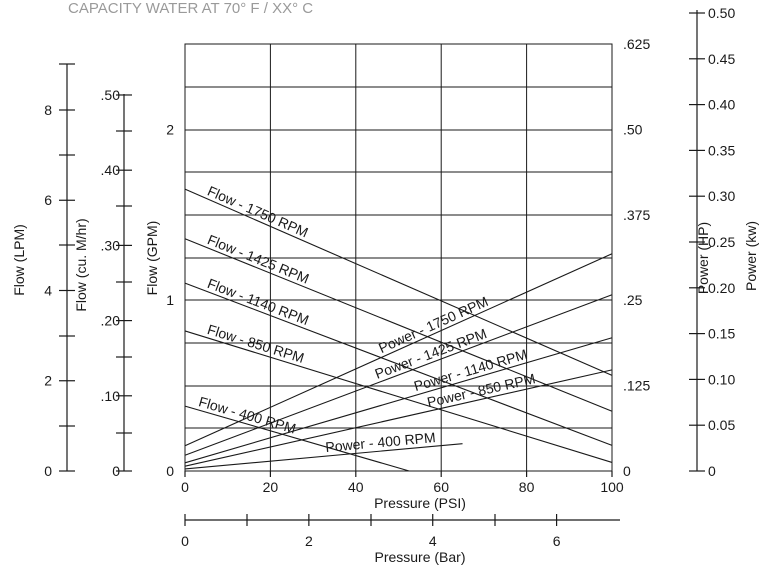 Image resolution: width=769 pixels, height=569 pixels. I want to click on lpm-tick-label: 8, so click(48, 110).